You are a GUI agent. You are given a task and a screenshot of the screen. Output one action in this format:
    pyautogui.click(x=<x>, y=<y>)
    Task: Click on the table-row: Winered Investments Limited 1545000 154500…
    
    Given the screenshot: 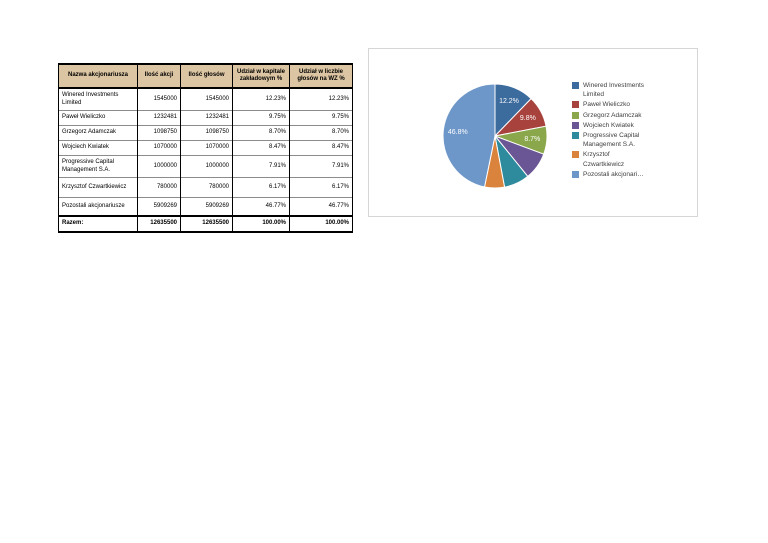 What is the action you would take?
    pyautogui.click(x=205, y=99)
    